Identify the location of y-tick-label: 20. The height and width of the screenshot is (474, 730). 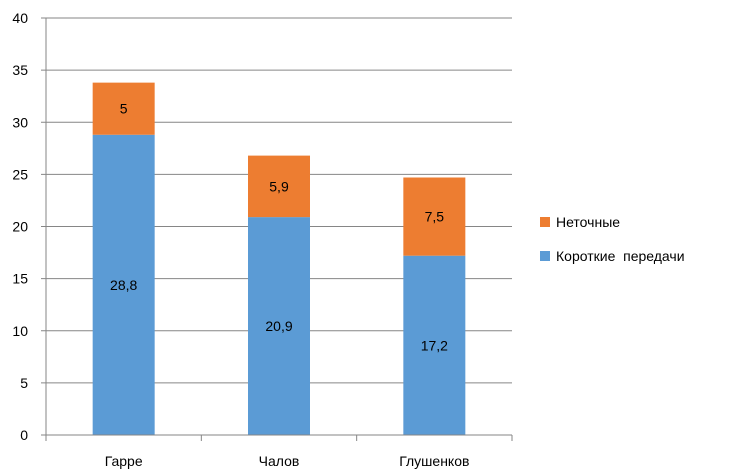
(20, 227).